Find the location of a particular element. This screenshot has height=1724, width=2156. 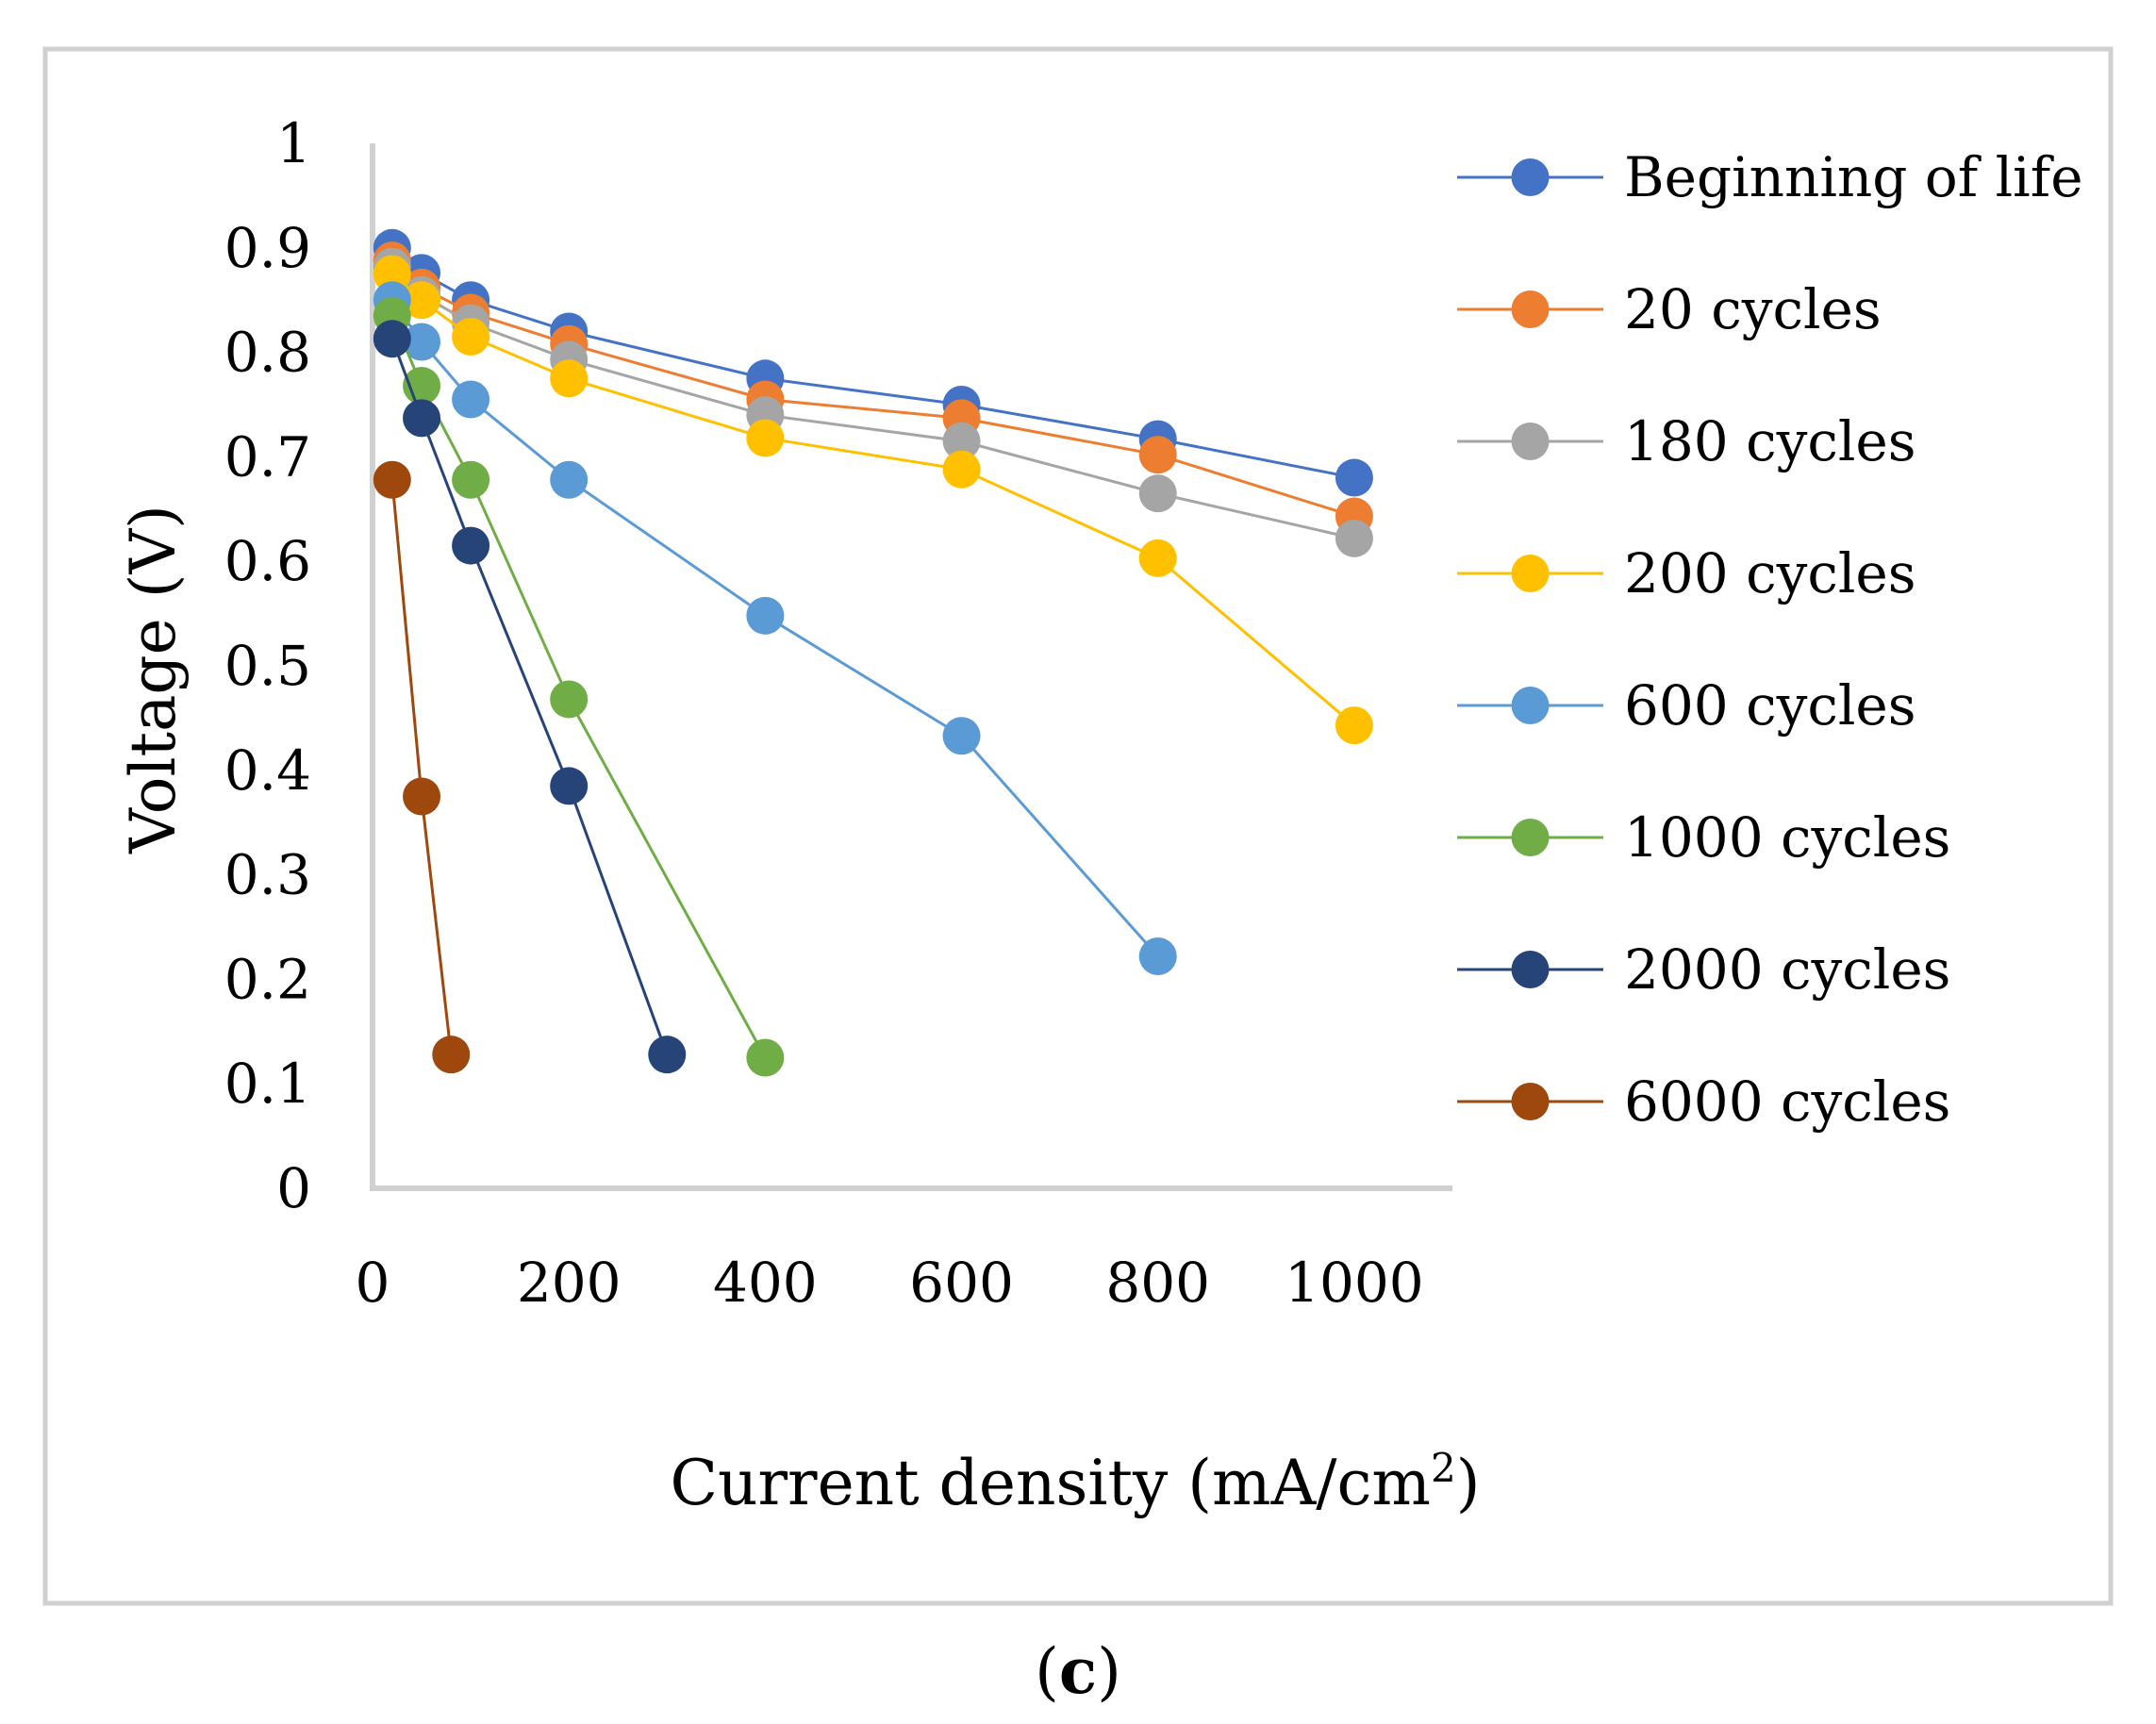

y-tick-label: 0.4 is located at coordinates (267, 770).